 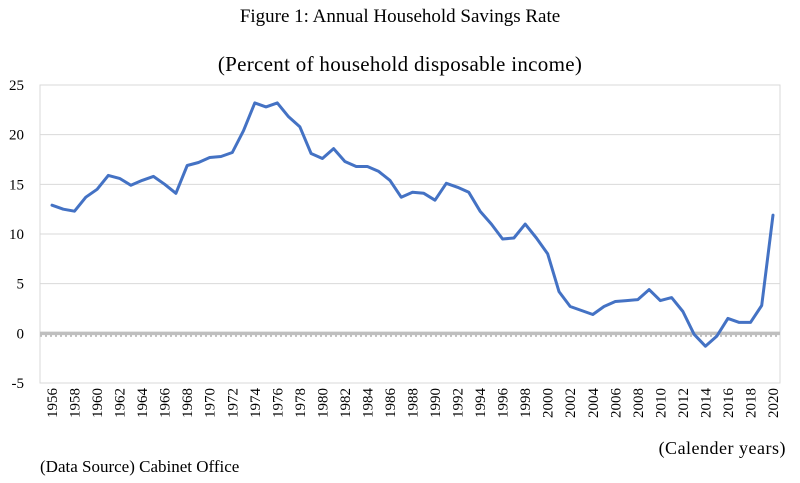 What do you see at coordinates (256, 403) in the screenshot?
I see `x-tick-label: 1974` at bounding box center [256, 403].